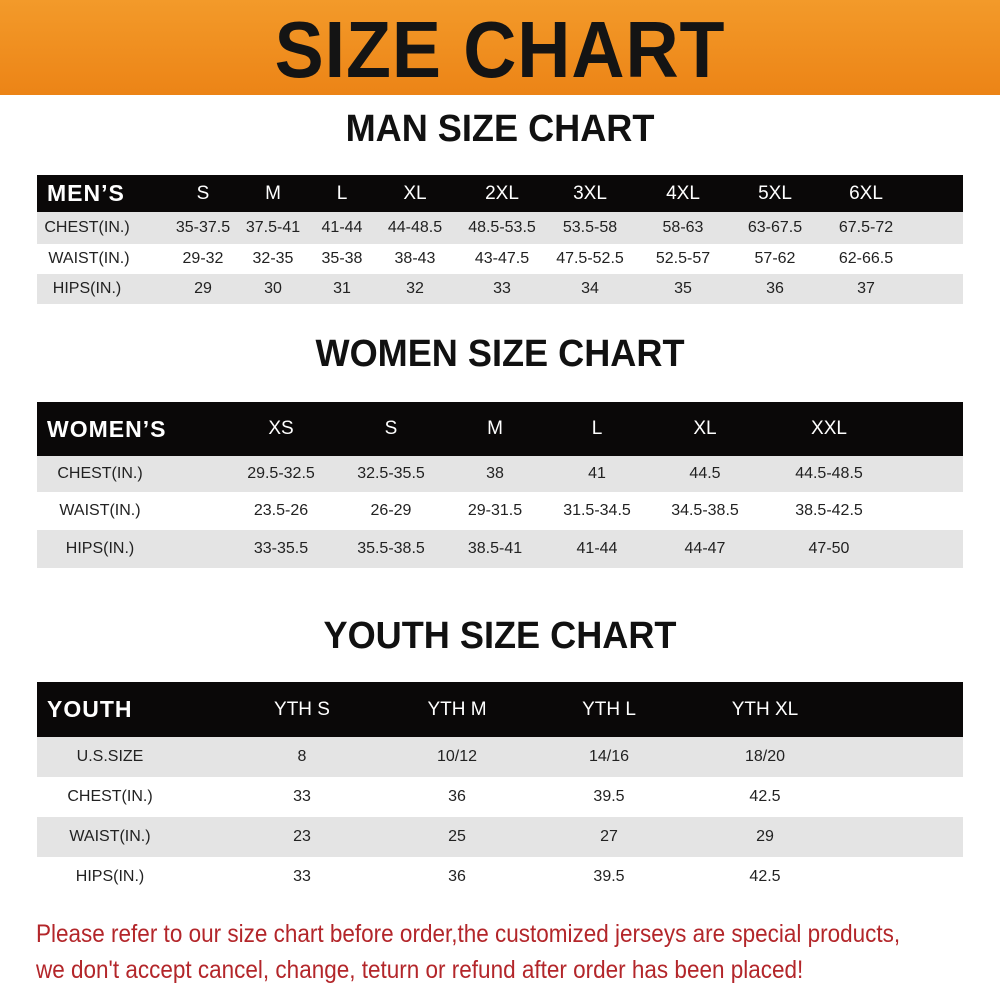 This screenshot has height=1000, width=1000. Describe the element at coordinates (775, 258) in the screenshot. I see `measurement-cell: 57-62` at that location.